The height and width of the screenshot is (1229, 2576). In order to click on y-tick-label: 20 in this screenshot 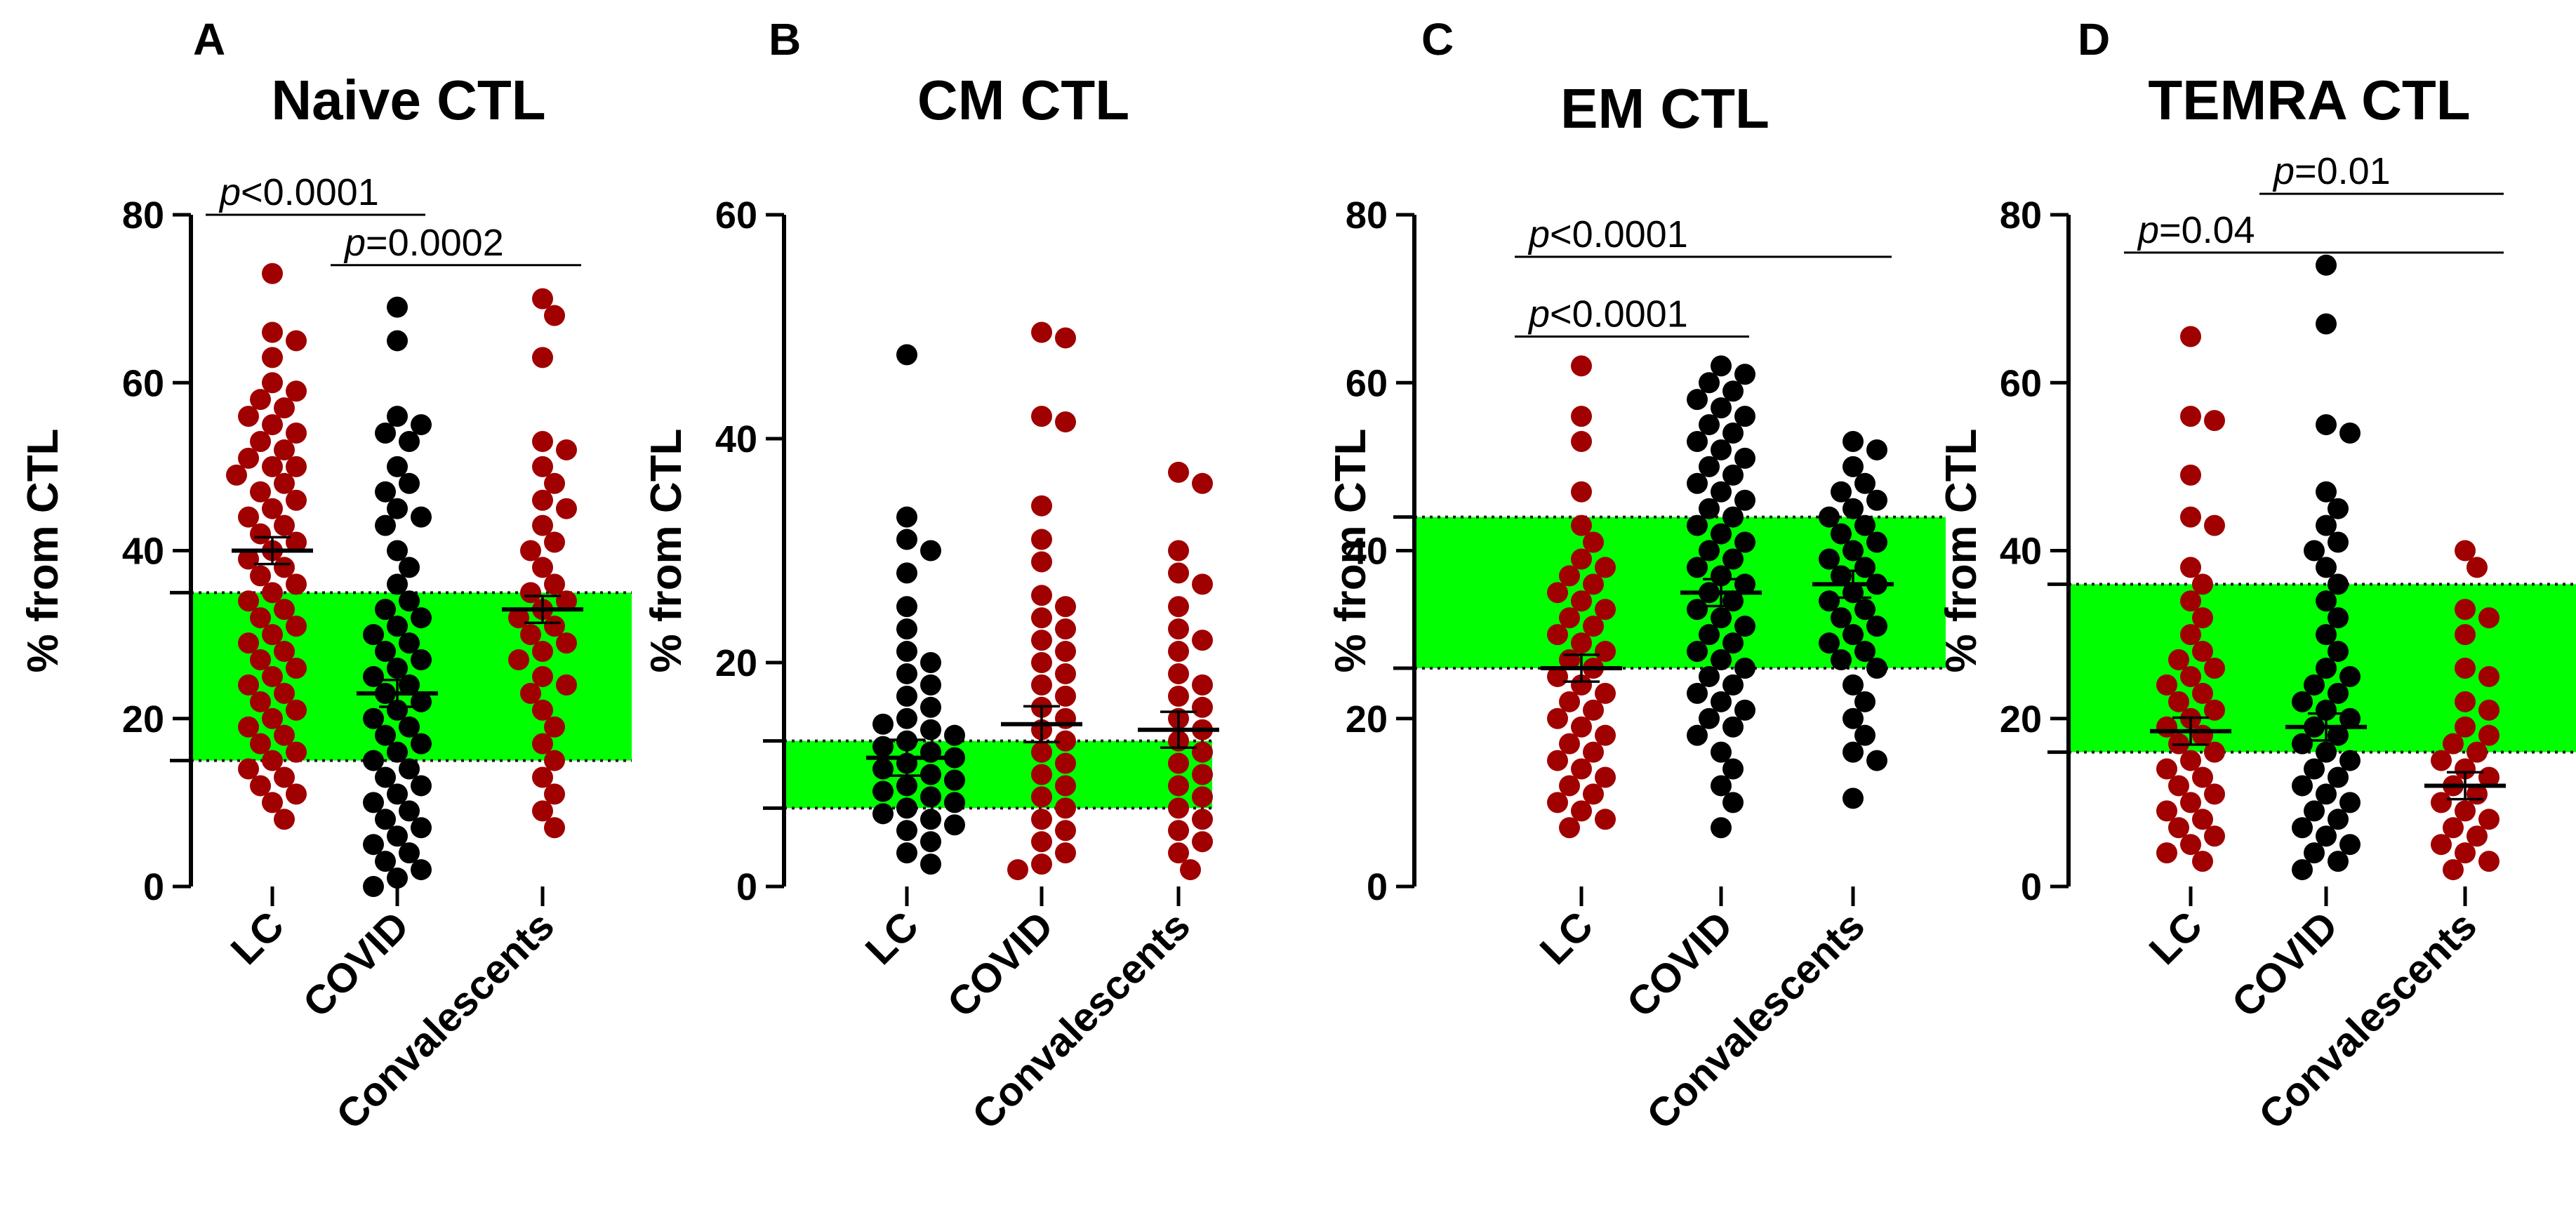, I will do `click(143, 719)`.